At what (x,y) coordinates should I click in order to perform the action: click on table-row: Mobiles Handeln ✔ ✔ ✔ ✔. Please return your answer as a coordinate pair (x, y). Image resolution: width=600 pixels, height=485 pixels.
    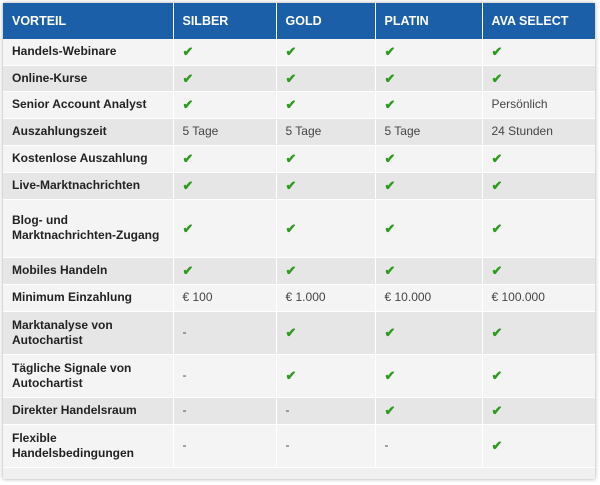
    Looking at the image, I should click on (299, 271).